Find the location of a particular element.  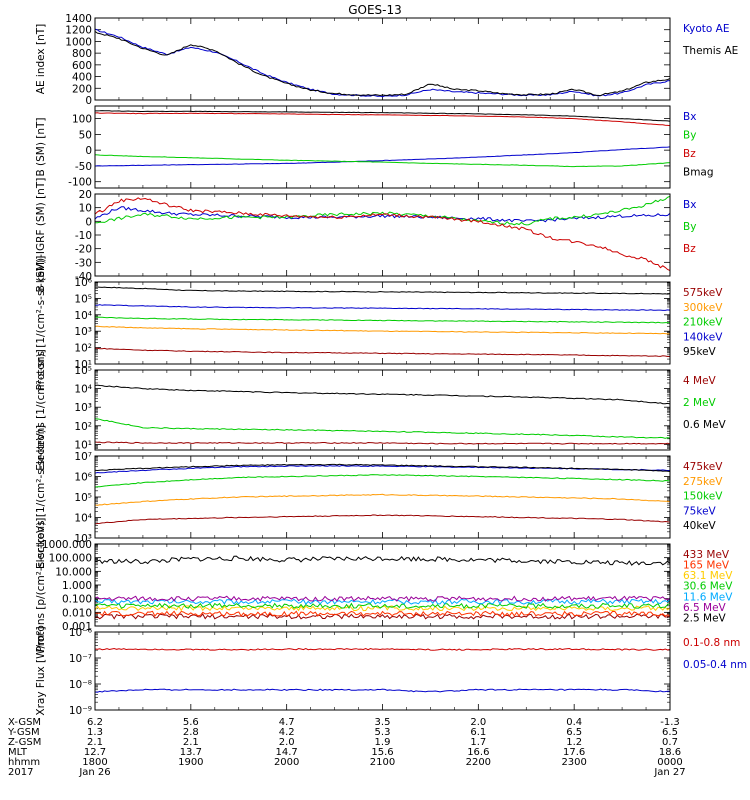

legend-entry: 0.1-0.8 nm is located at coordinates (711, 643).